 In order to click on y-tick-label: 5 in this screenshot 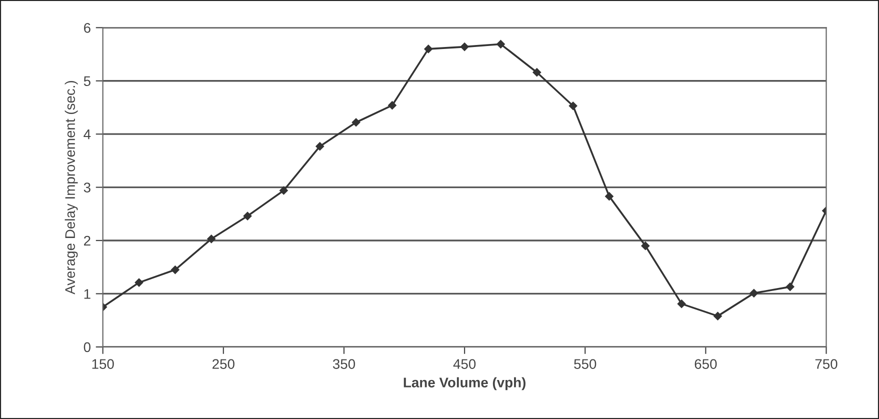, I will do `click(87, 81)`.